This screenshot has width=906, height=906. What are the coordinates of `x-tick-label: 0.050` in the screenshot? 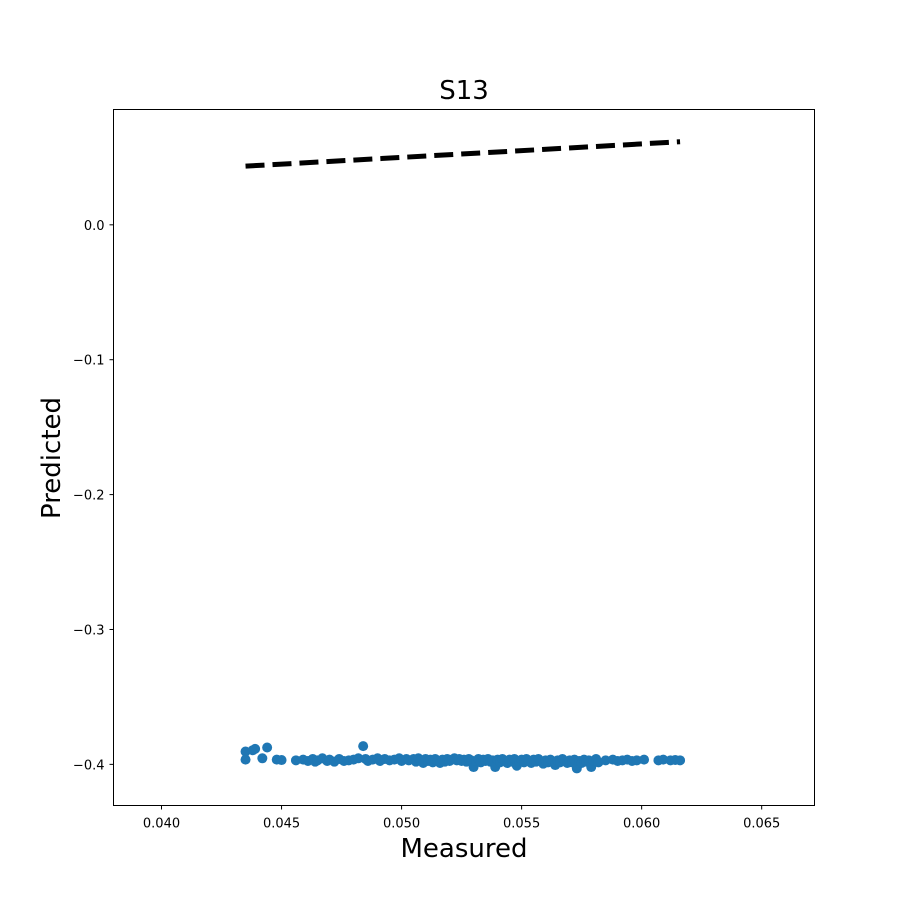 It's located at (401, 824).